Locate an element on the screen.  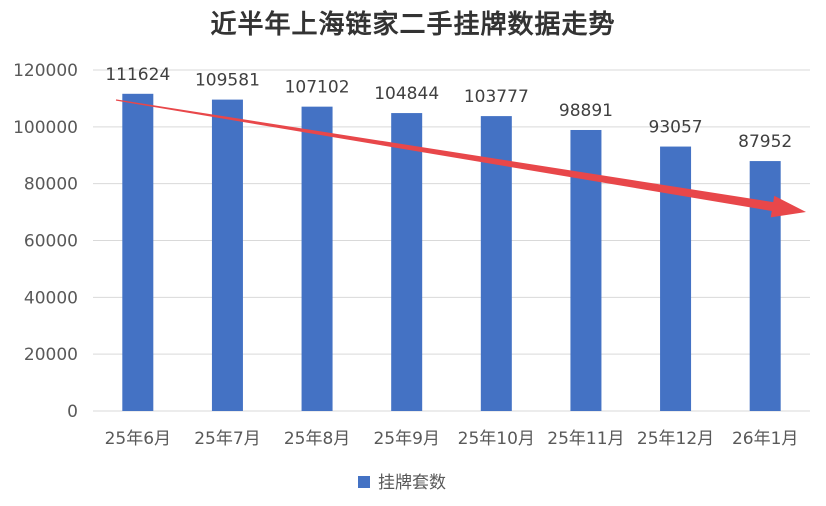
y-tick-label: 80000 is located at coordinates (51, 185).